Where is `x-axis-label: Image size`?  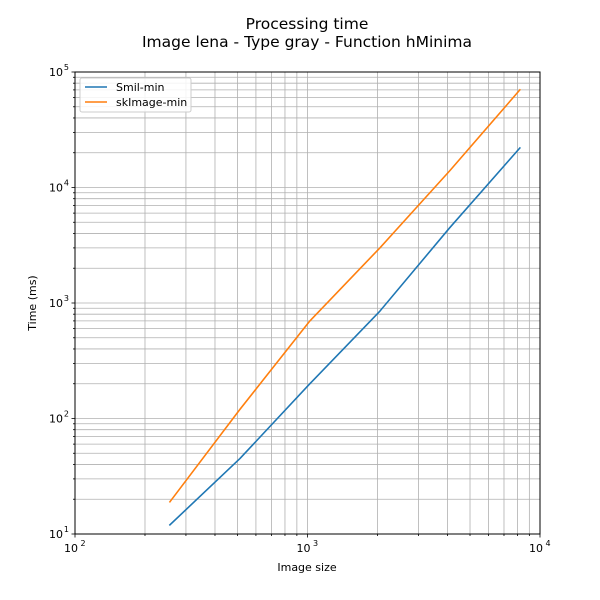 x-axis-label: Image size is located at coordinates (307, 567).